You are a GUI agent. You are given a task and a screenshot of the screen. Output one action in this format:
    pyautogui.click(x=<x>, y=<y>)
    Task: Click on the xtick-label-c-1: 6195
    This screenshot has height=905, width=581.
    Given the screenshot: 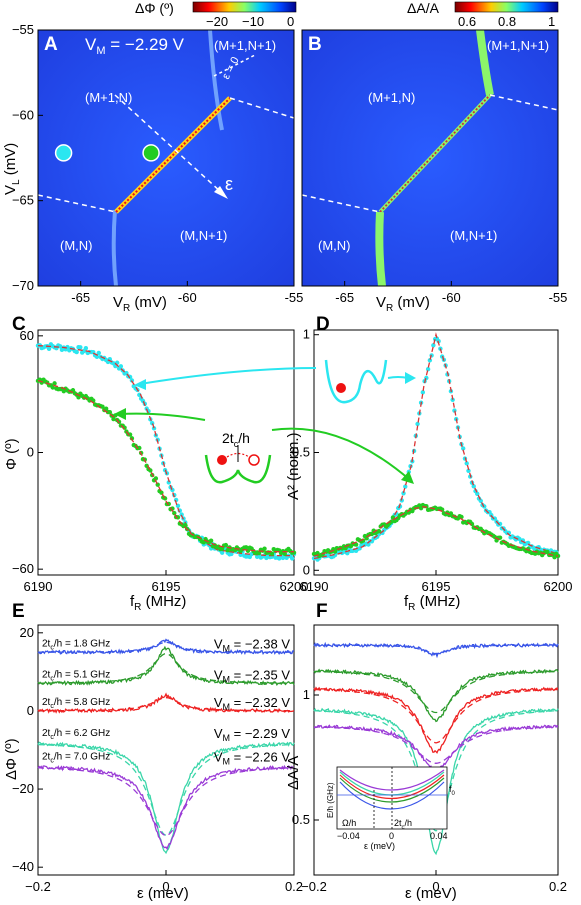 What is the action you would take?
    pyautogui.click(x=166, y=586)
    